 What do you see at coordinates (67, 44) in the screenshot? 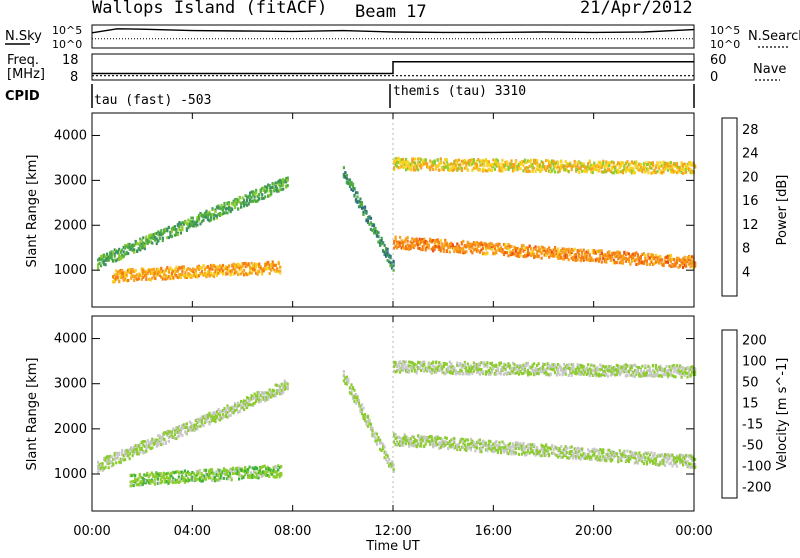
I see `noise-tick-bottom: 10^0` at bounding box center [67, 44].